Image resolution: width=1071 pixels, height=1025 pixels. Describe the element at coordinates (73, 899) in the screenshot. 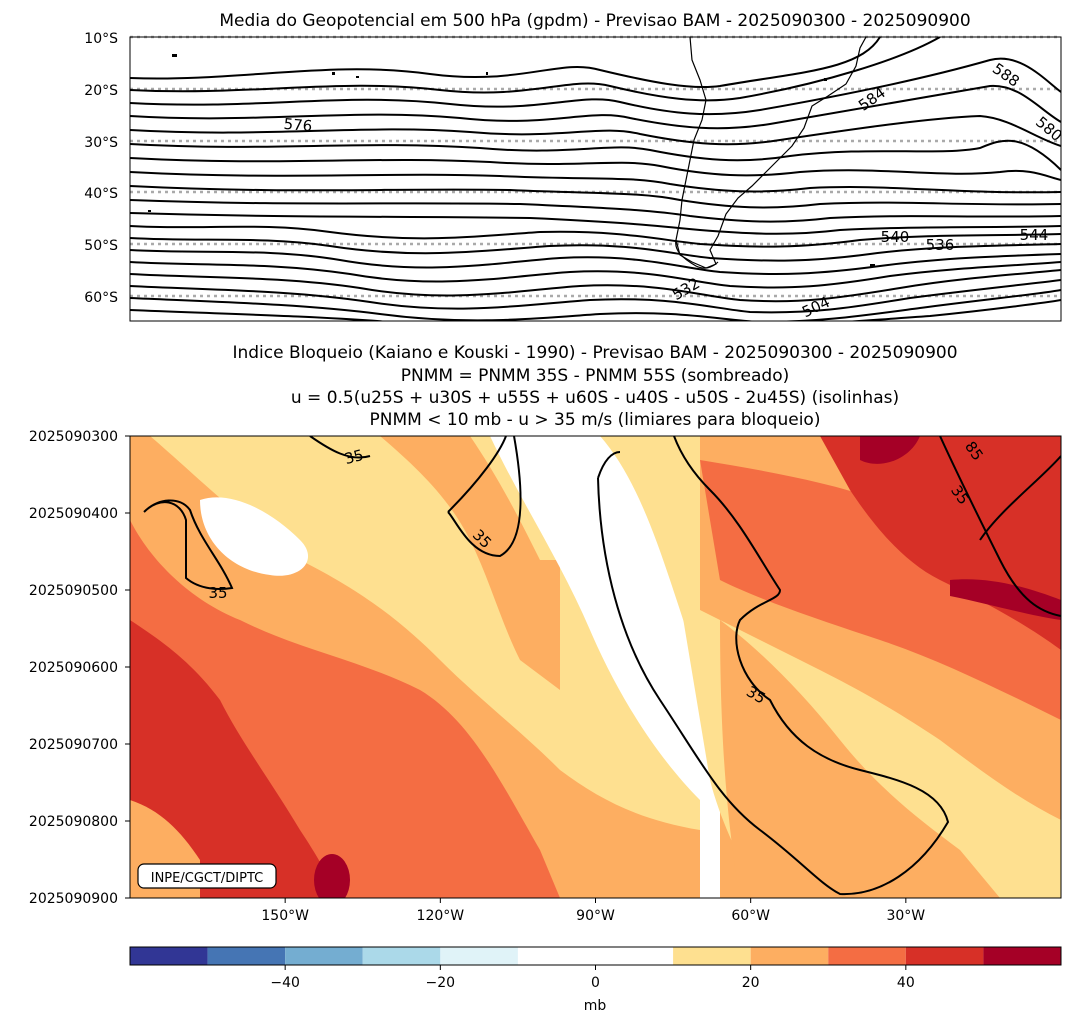

I see `time-tick-label: 2025090900` at that location.